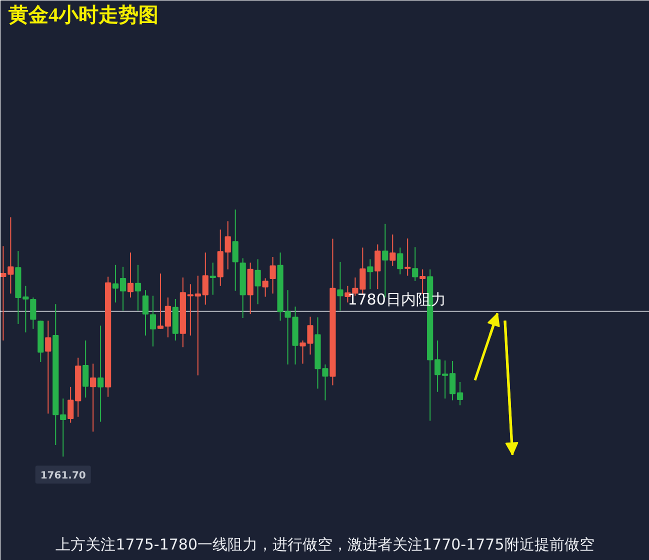 The image size is (649, 560). What do you see at coordinates (325, 545) in the screenshot?
I see `text: 上方关注1775-1780一线阻力，进行做空，激进者关注1770-1775附近提前做空` at bounding box center [325, 545].